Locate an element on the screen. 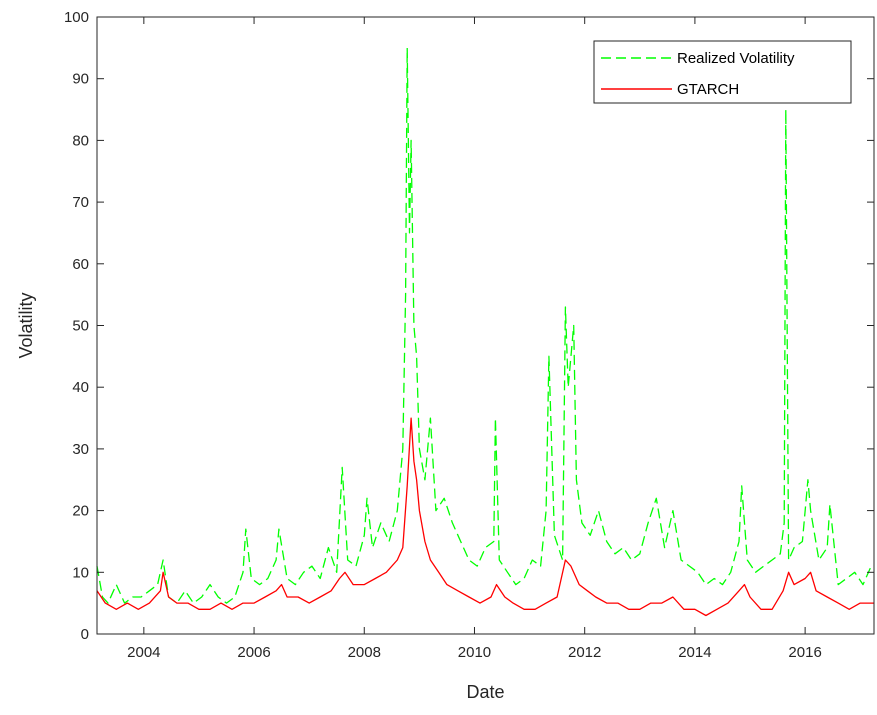 The width and height of the screenshot is (877, 715). y-axis-label: Volatility is located at coordinates (26, 325).